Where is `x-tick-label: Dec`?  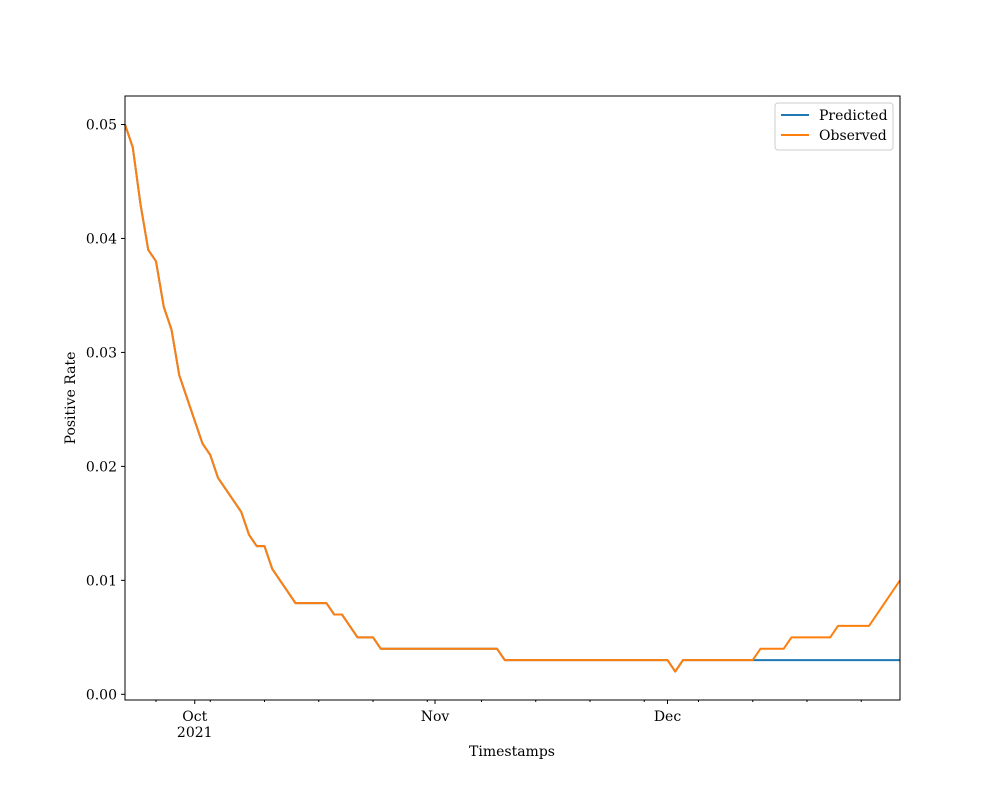
x-tick-label: Dec is located at coordinates (668, 717).